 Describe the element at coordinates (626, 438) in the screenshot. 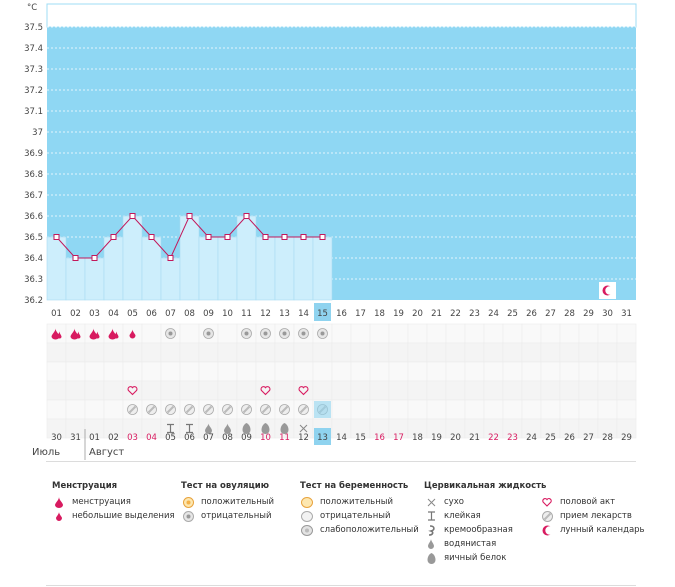

I see `calendar-day-label: 29` at that location.